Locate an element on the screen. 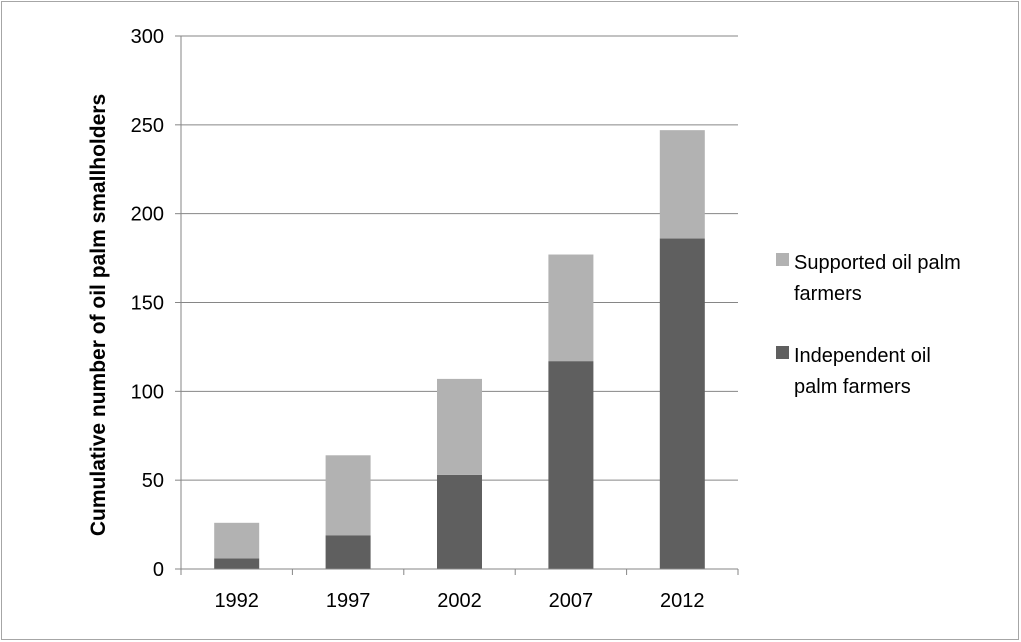 This screenshot has width=1021, height=642. bar-supported-2002 is located at coordinates (459, 426).